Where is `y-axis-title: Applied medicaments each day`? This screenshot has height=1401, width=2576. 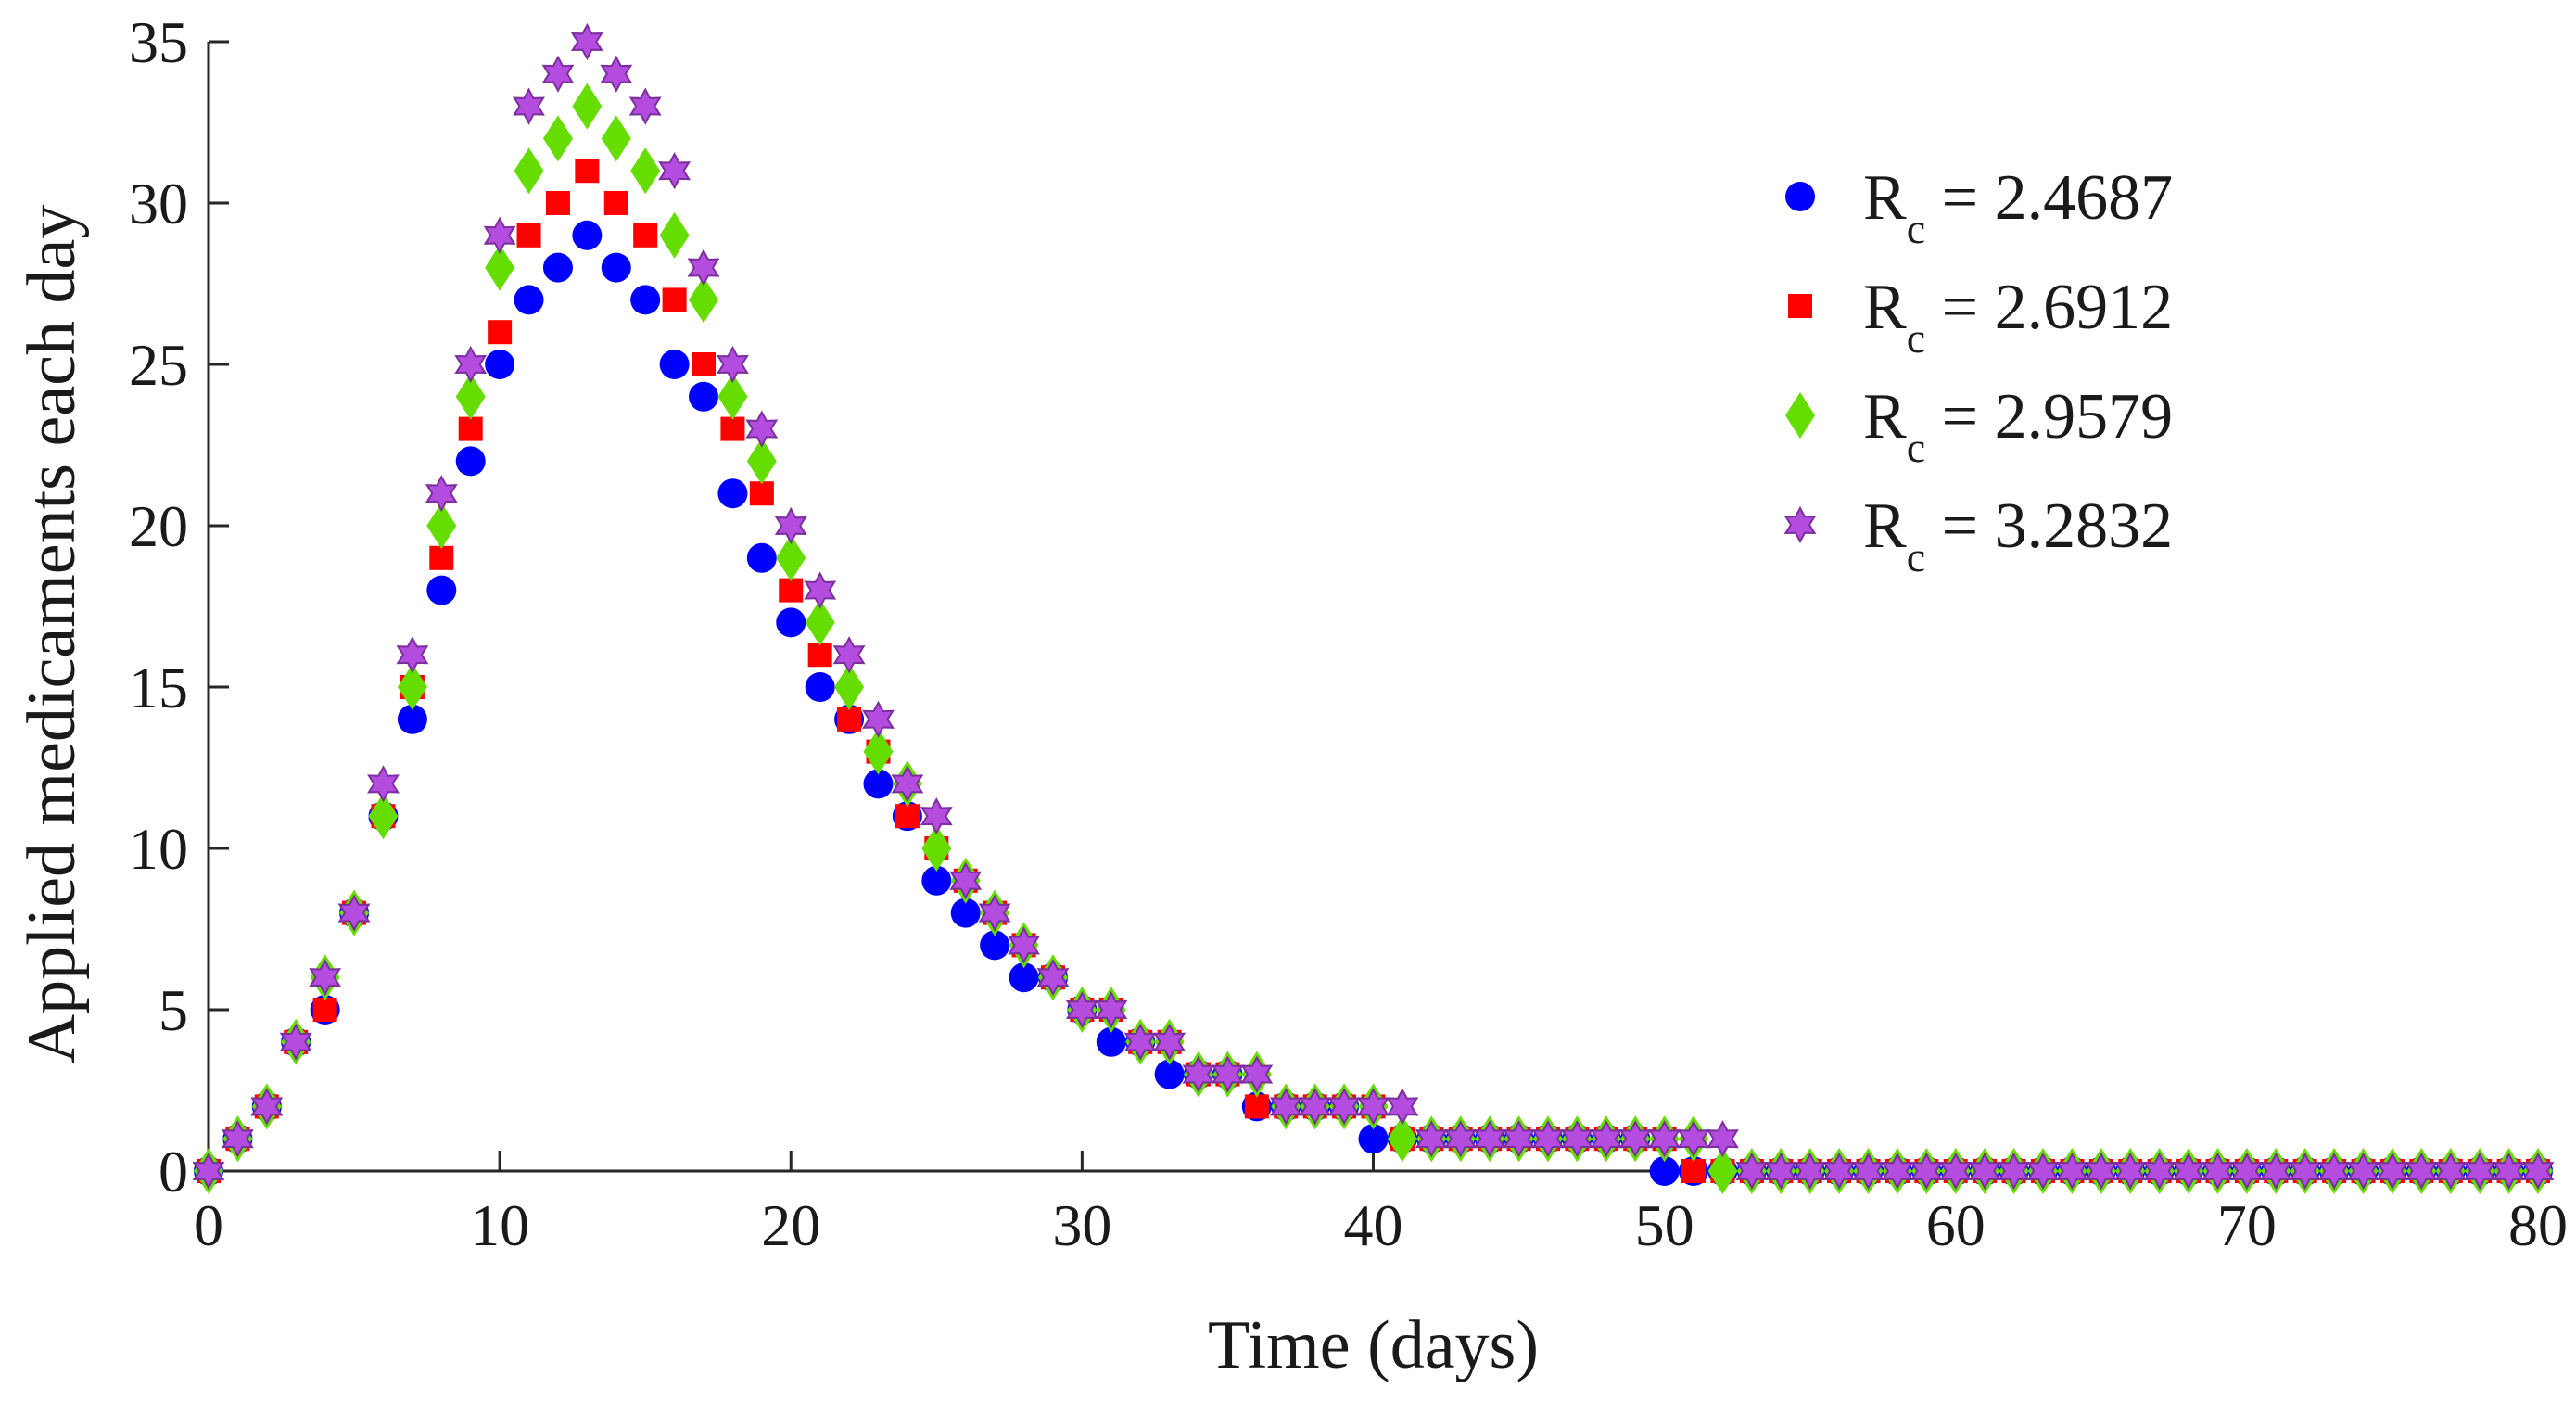
y-axis-title: Applied medicaments each day is located at coordinates (52, 634).